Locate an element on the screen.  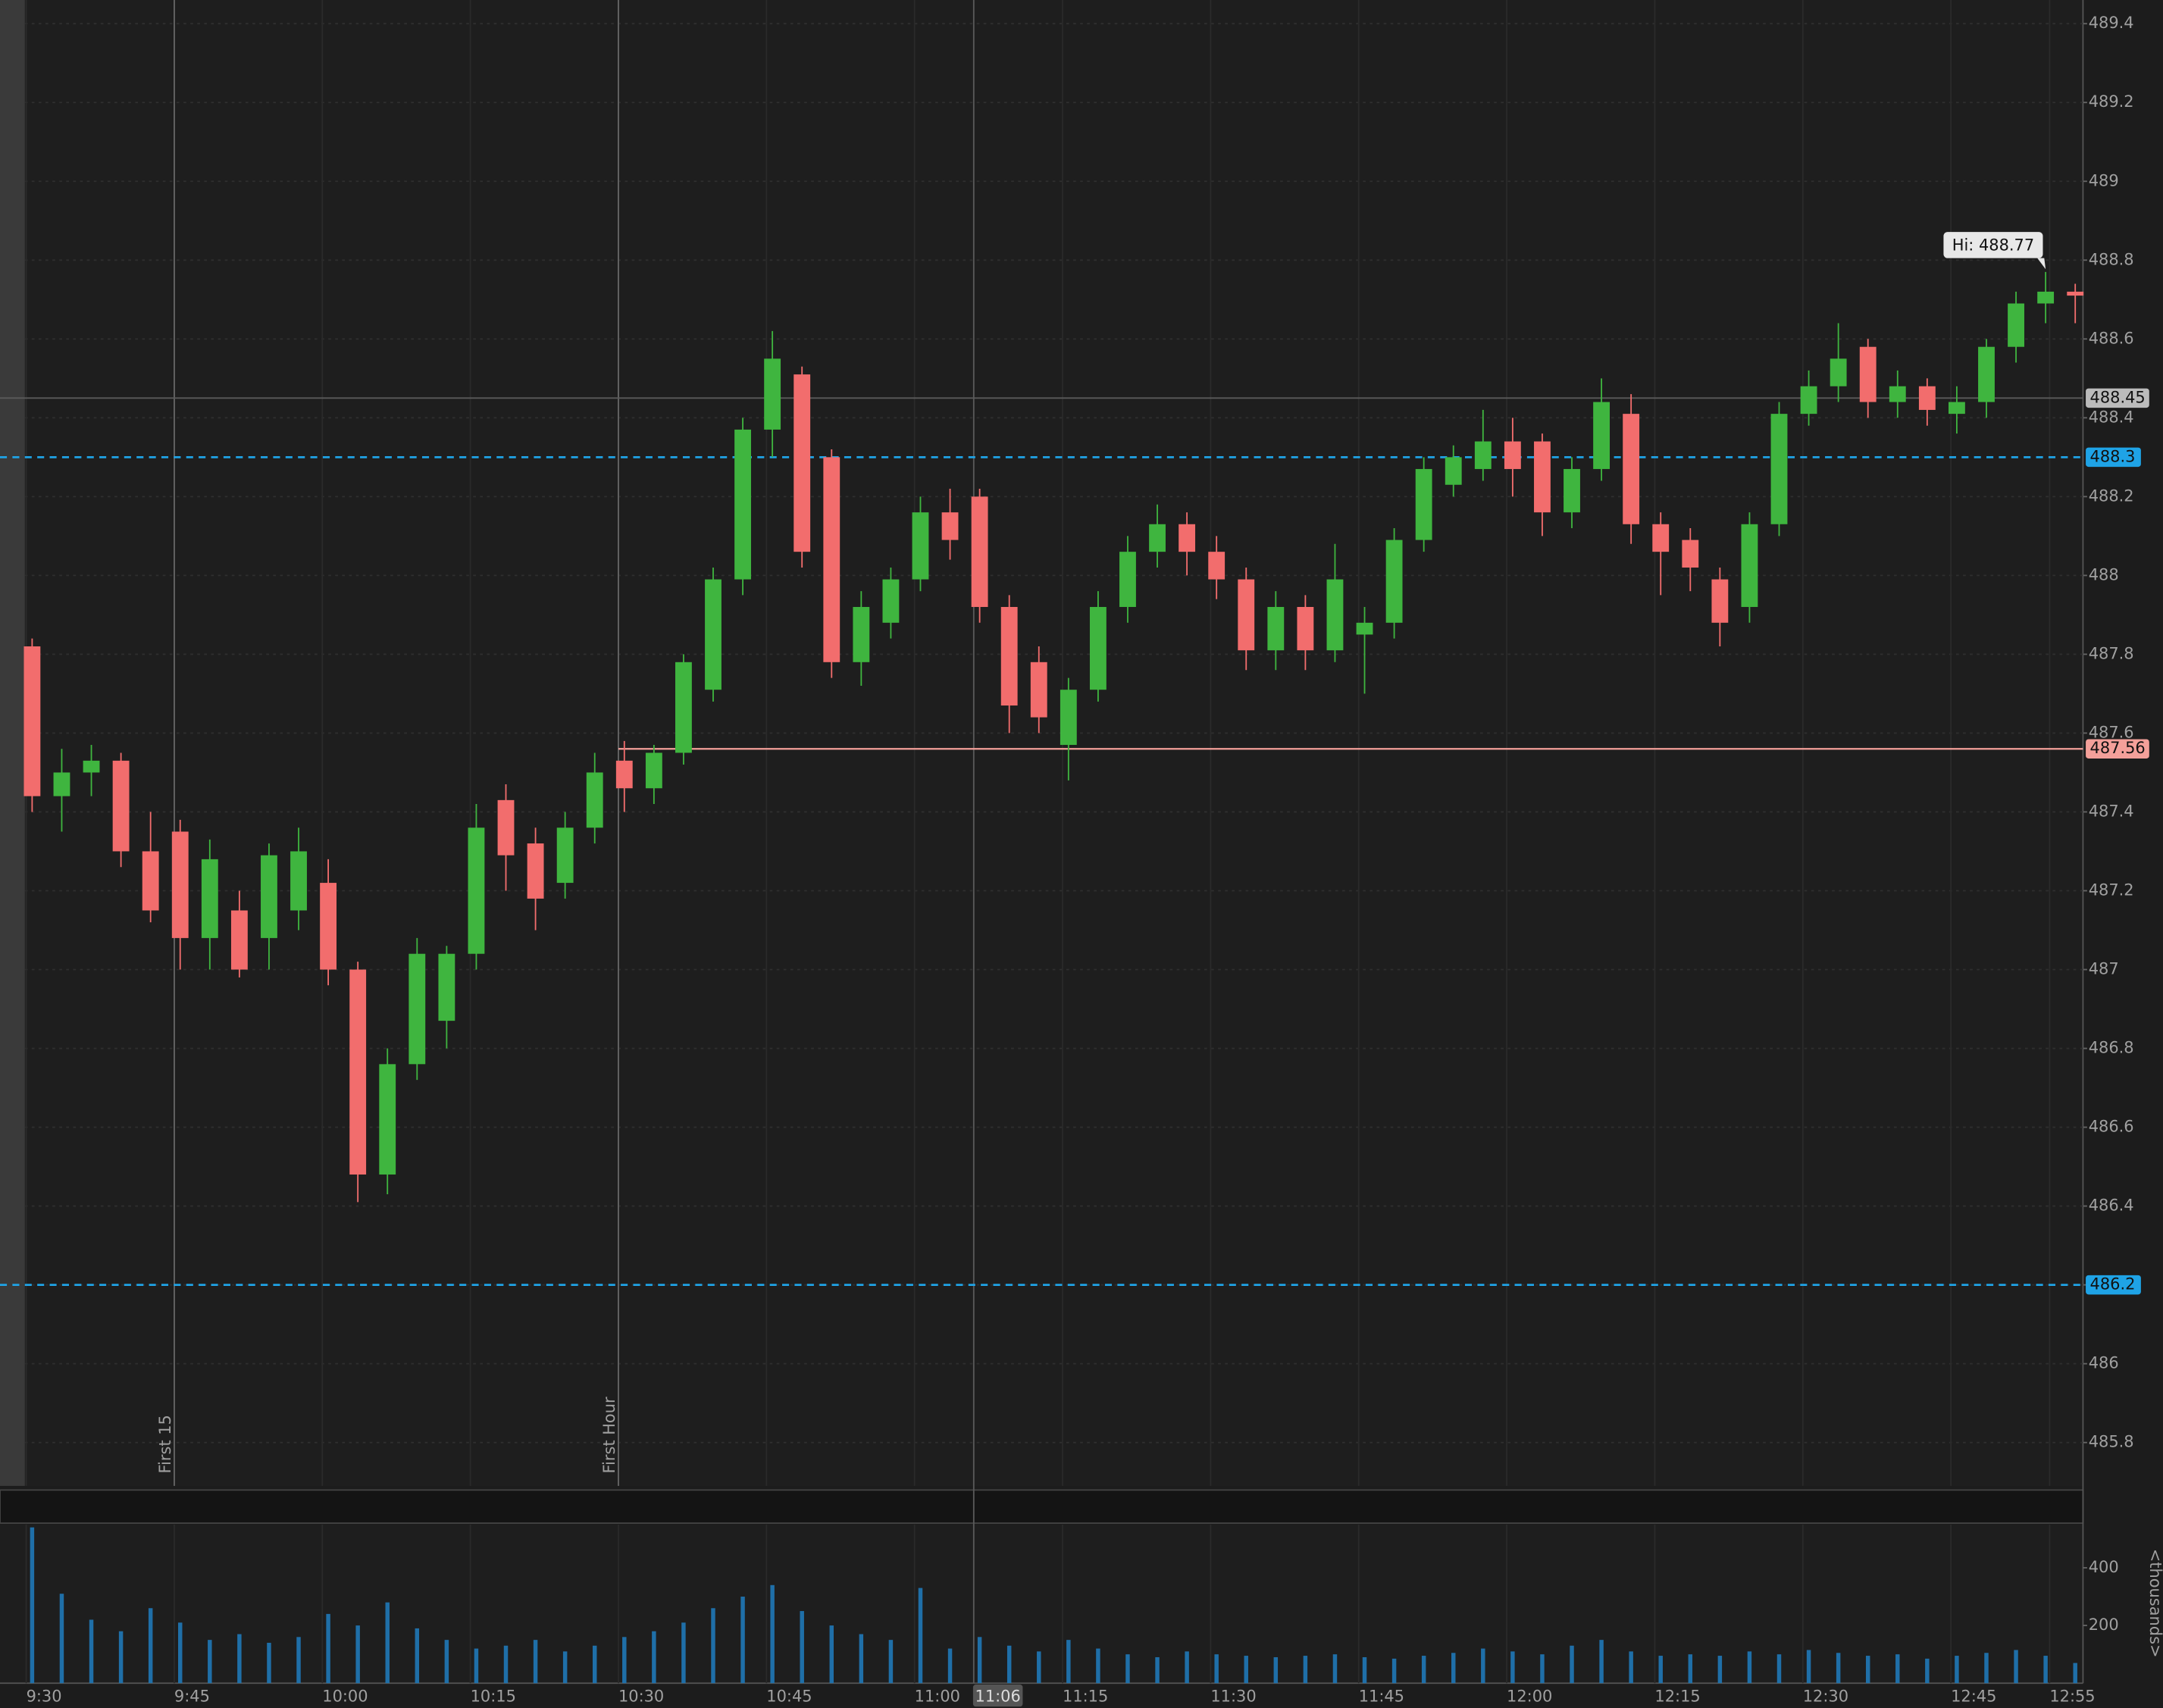
hi-label: Hi: 488.77 is located at coordinates (1993, 245).